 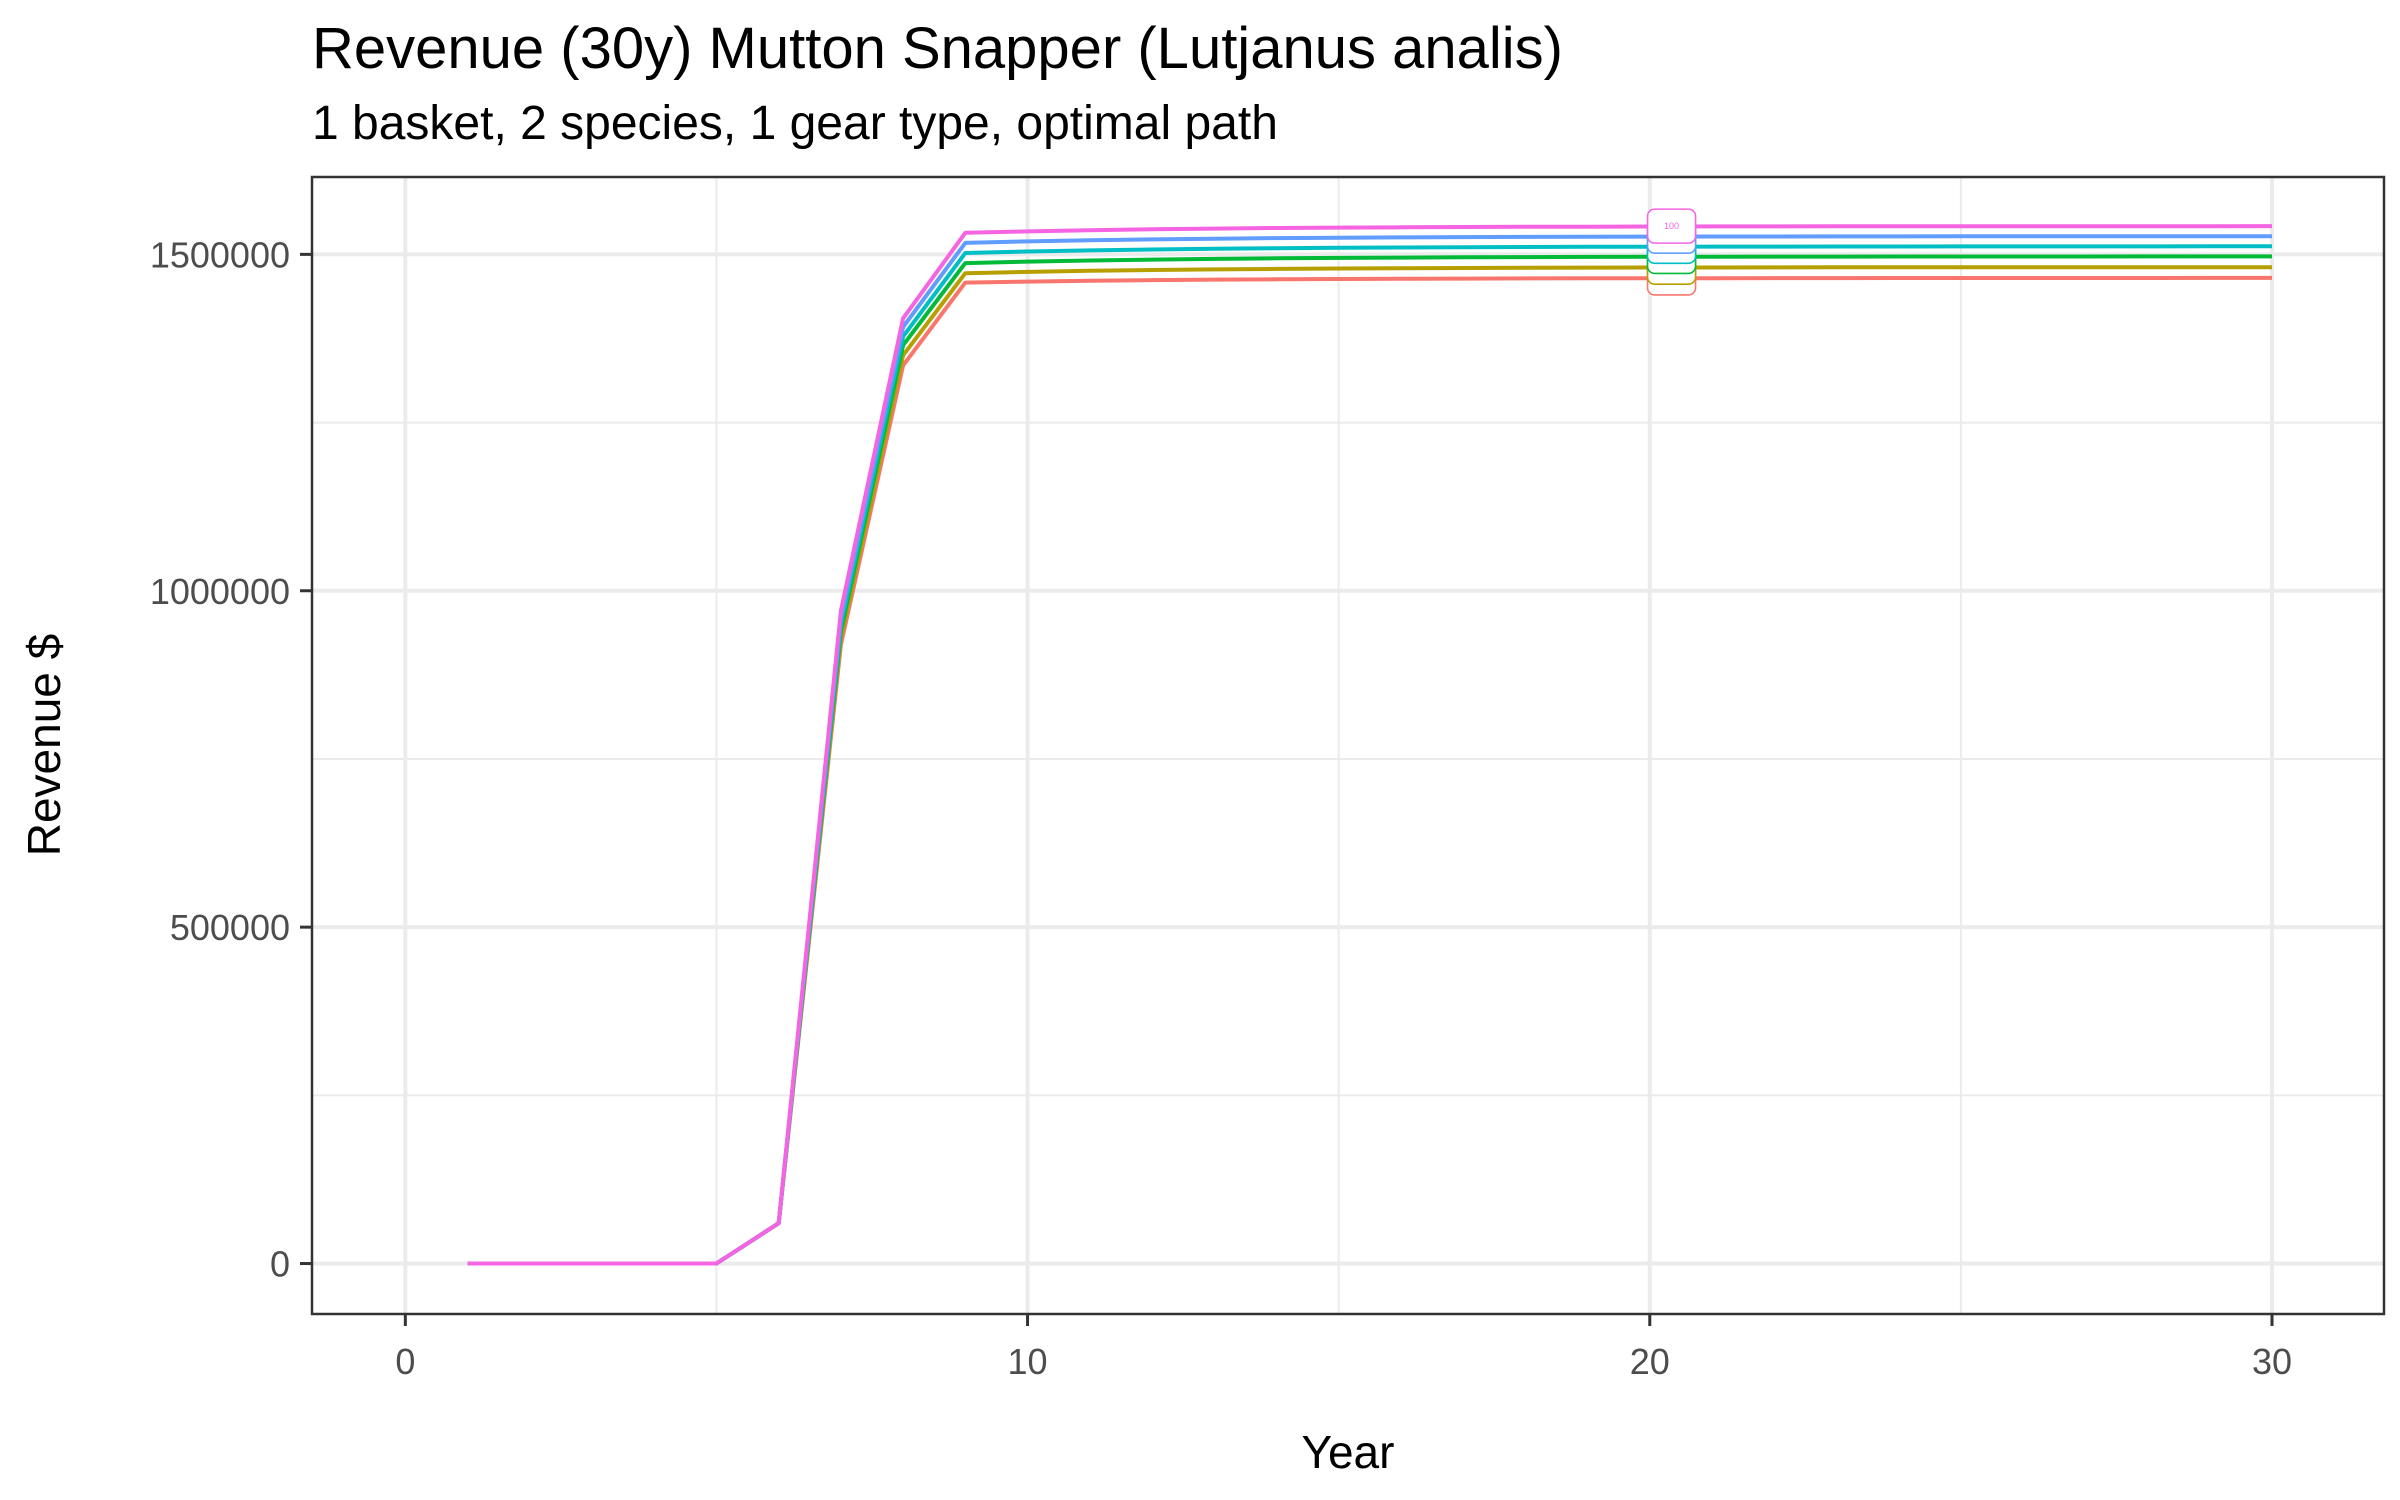 I want to click on x-tick-label: 0, so click(x=405, y=1361).